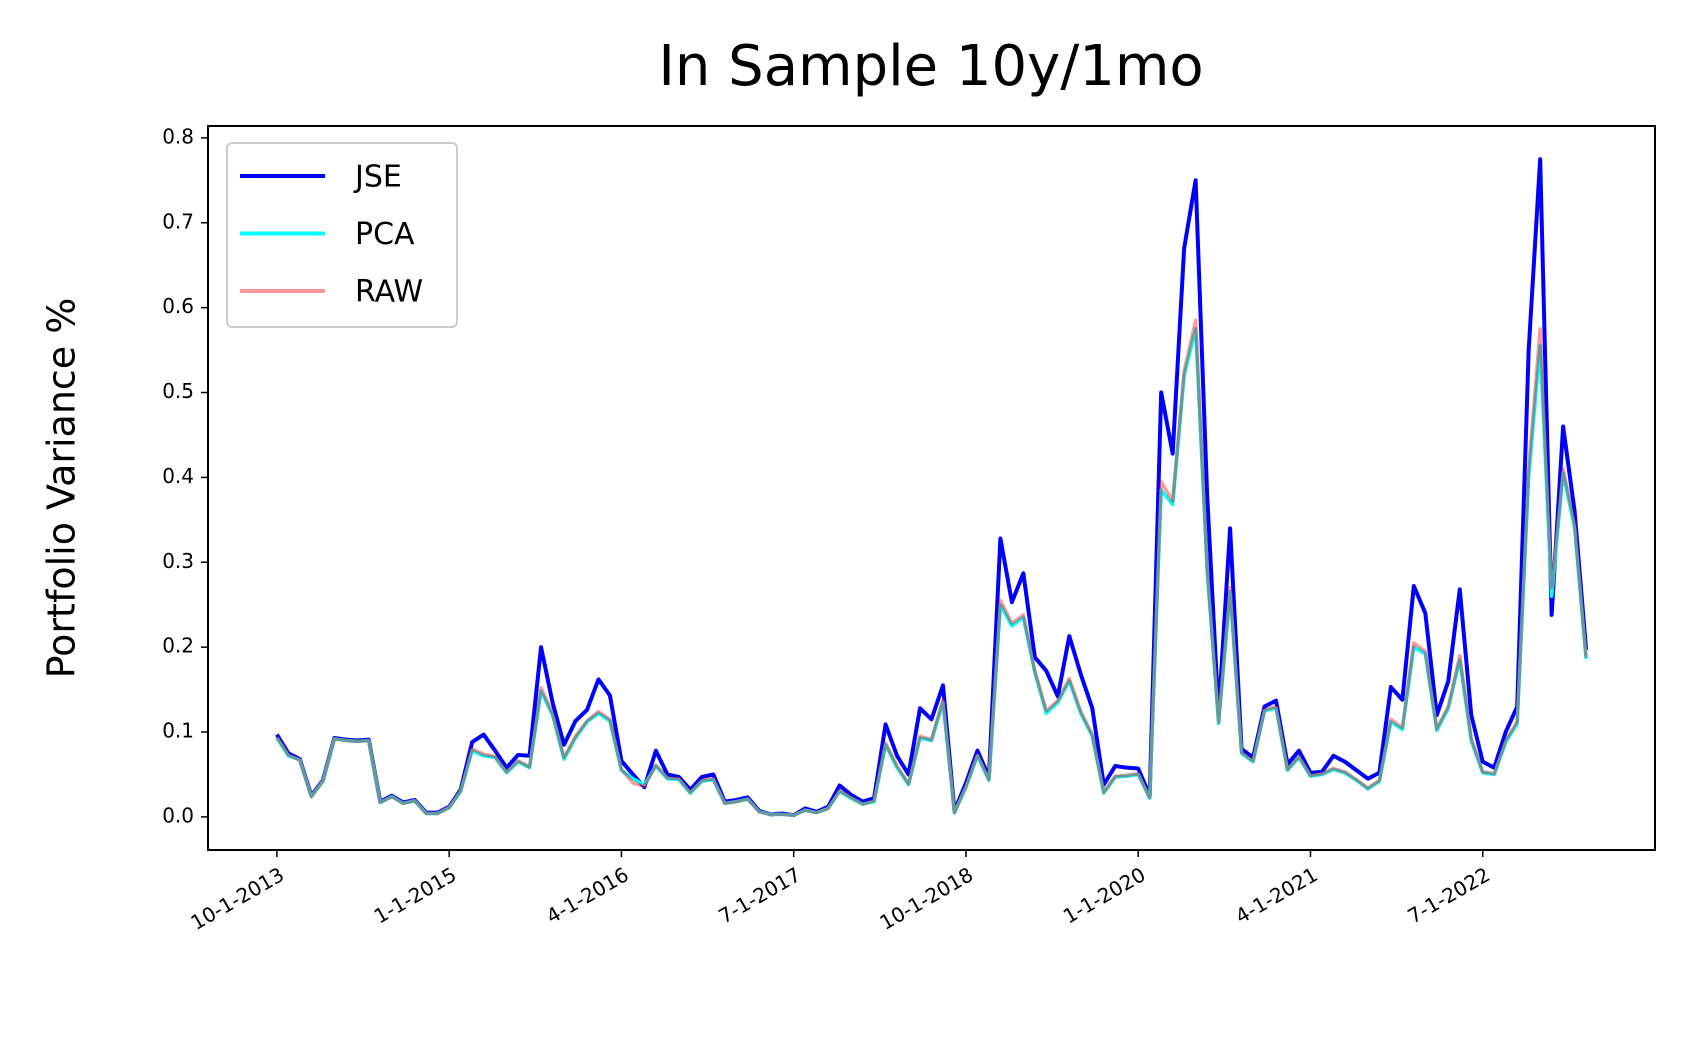  Describe the element at coordinates (1448, 895) in the screenshot. I see `x-tick-label: 7-1-2022` at that location.